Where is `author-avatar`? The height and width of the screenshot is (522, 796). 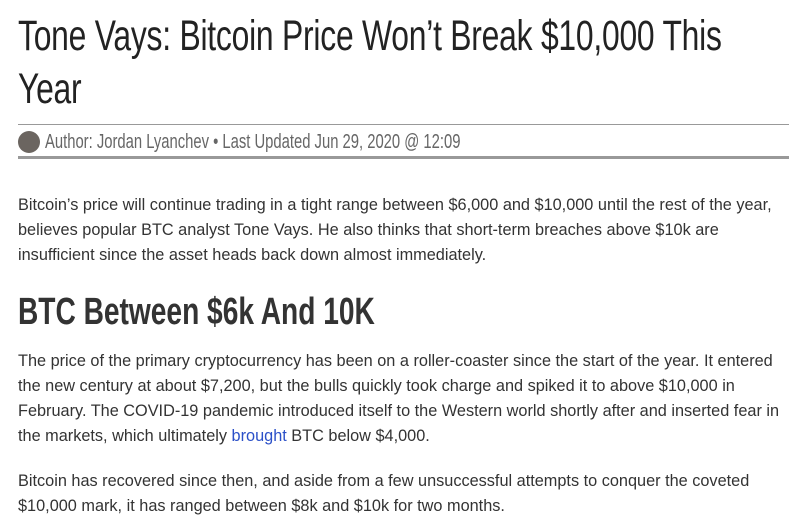 author-avatar is located at coordinates (29, 142).